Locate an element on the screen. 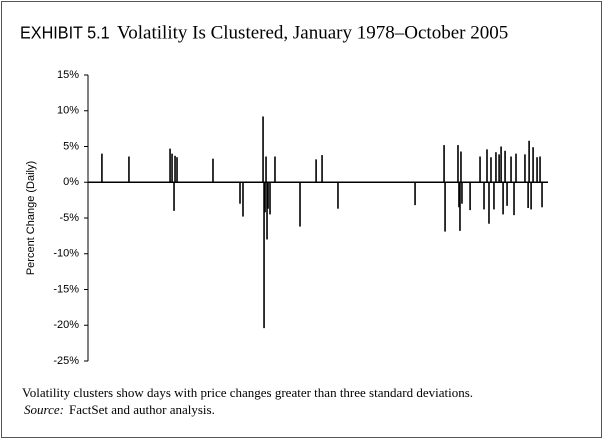  y-tick-label: 10% is located at coordinates (68, 111).